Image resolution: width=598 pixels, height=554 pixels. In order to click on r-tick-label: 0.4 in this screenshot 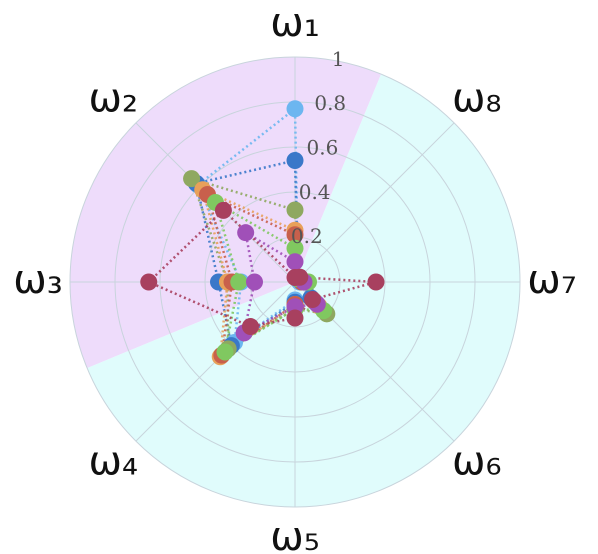, I will do `click(315, 192)`.